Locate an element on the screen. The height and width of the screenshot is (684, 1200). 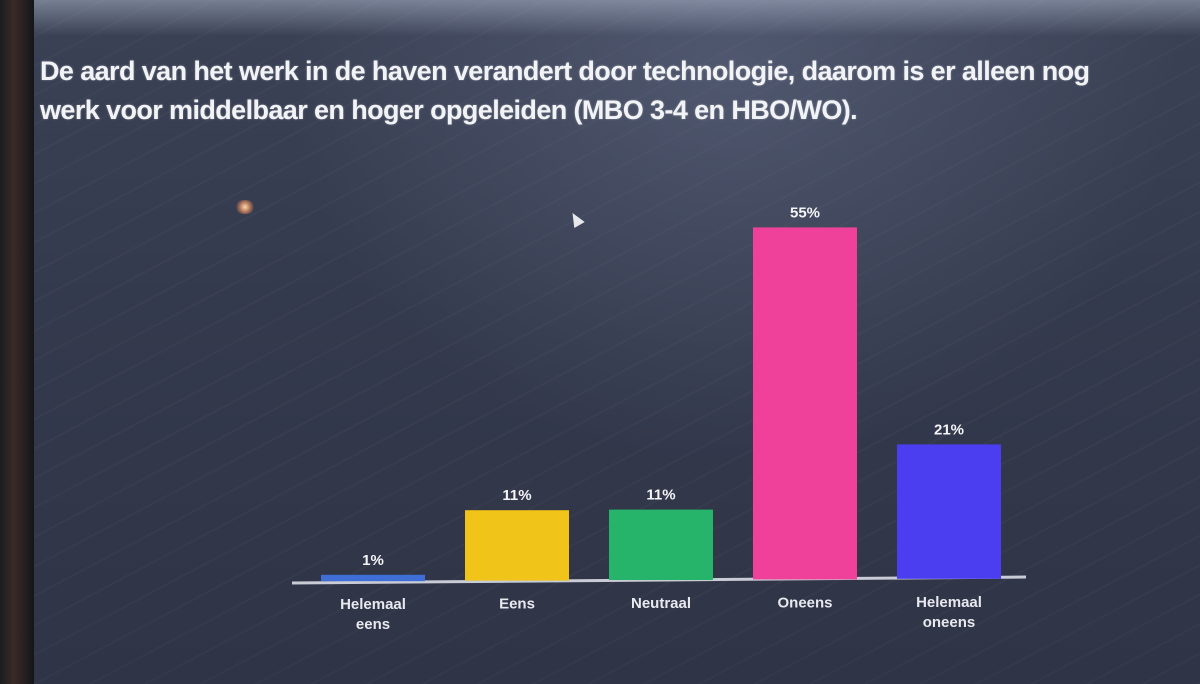
bar-value-label: 55% is located at coordinates (805, 212).